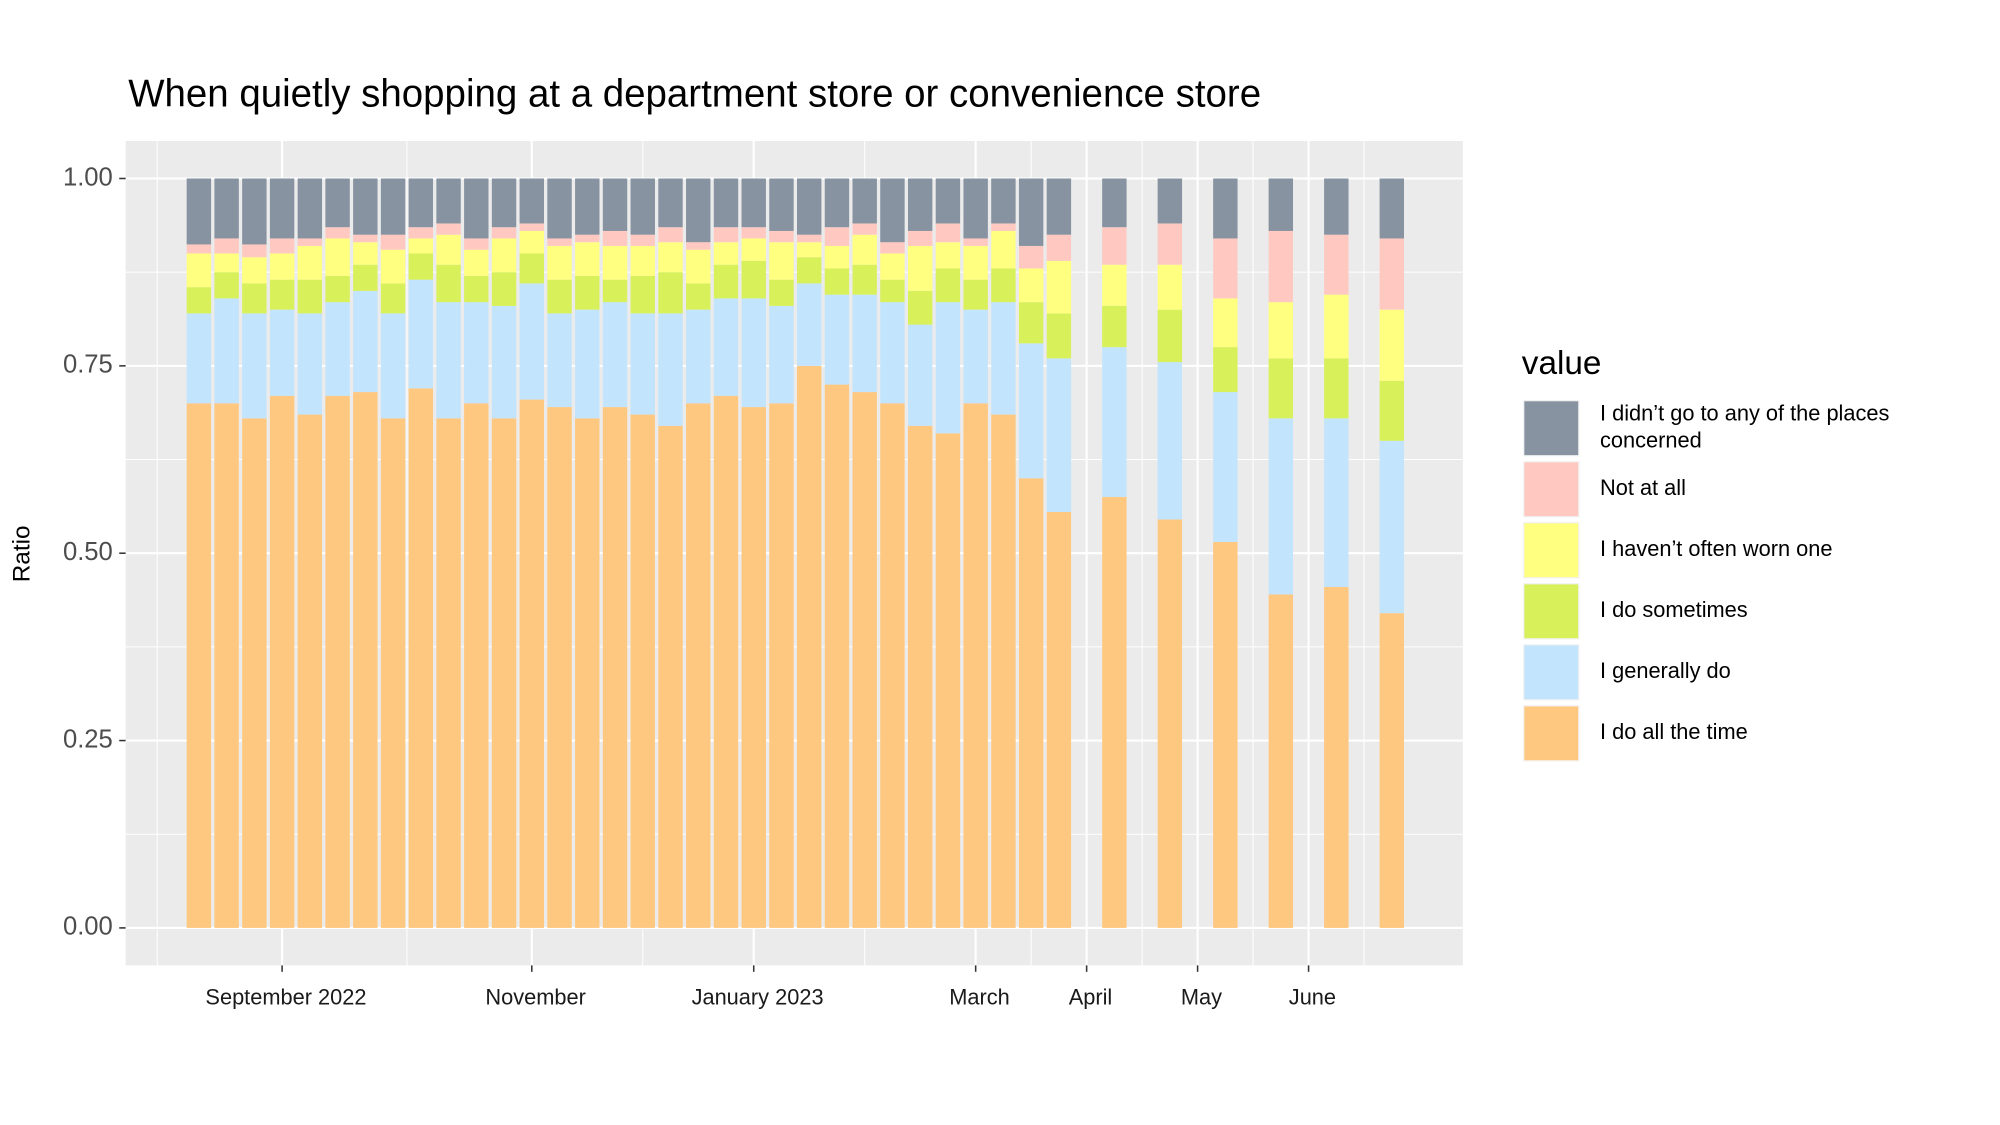 Image resolution: width=2000 pixels, height=1125 pixels. I want to click on legend-label: I do all the time, so click(1674, 731).